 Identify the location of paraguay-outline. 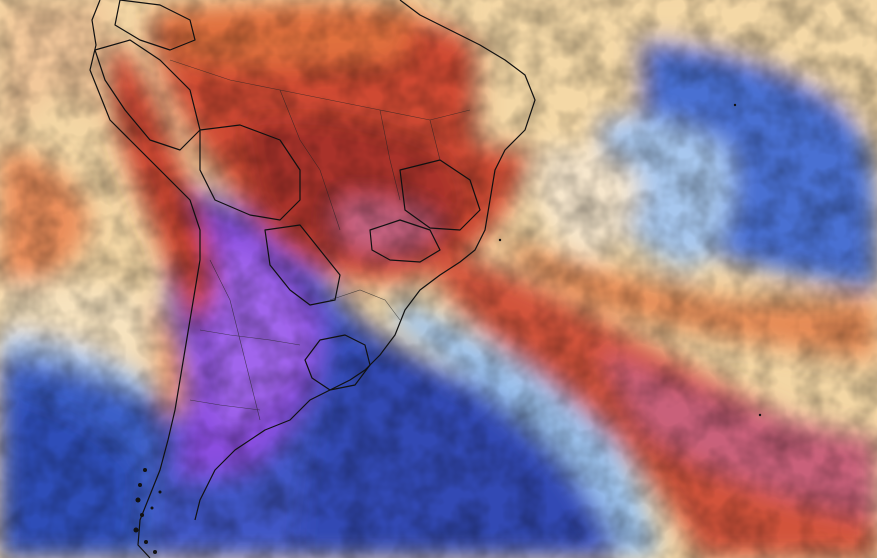
(302, 265).